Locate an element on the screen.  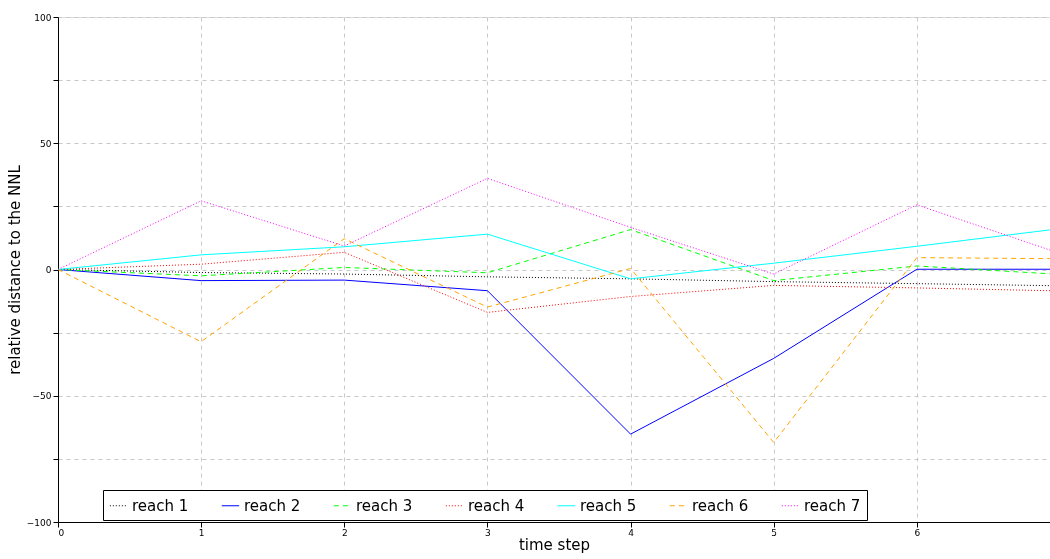
x-tick-label: 1 is located at coordinates (201, 532).